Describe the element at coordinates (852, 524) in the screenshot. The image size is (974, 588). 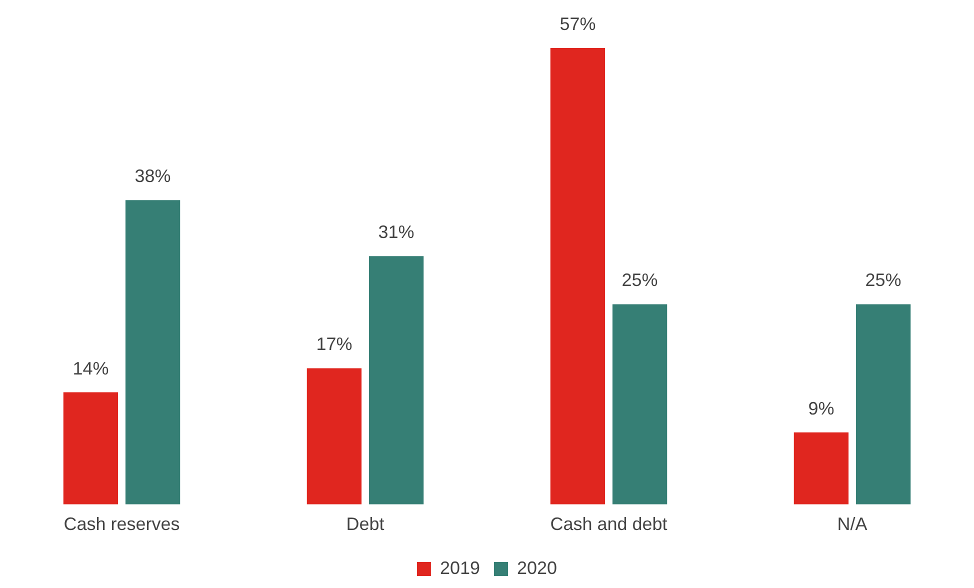
I see `x-tick-label: N/A` at that location.